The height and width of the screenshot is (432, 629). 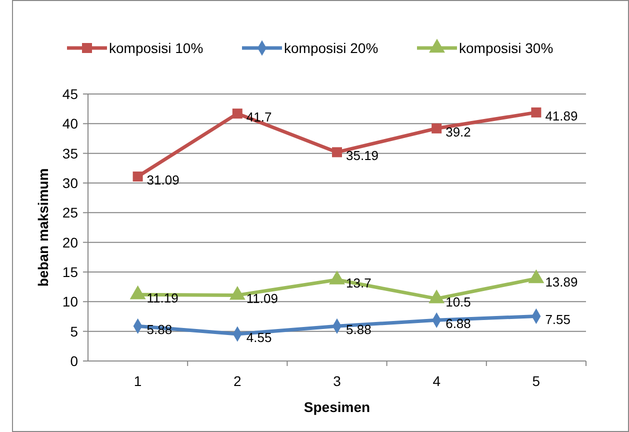 I want to click on x-axis-title: Spesimen, so click(x=337, y=407).